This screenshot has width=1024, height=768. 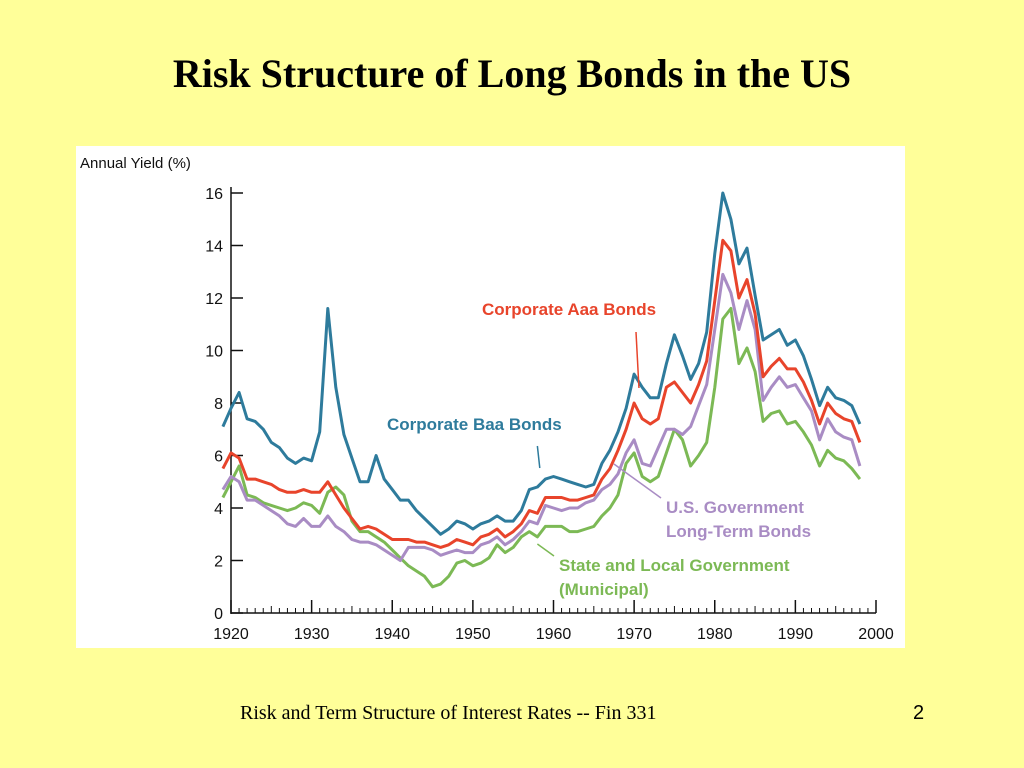 What do you see at coordinates (634, 634) in the screenshot?
I see `x-tick-label: 1970` at bounding box center [634, 634].